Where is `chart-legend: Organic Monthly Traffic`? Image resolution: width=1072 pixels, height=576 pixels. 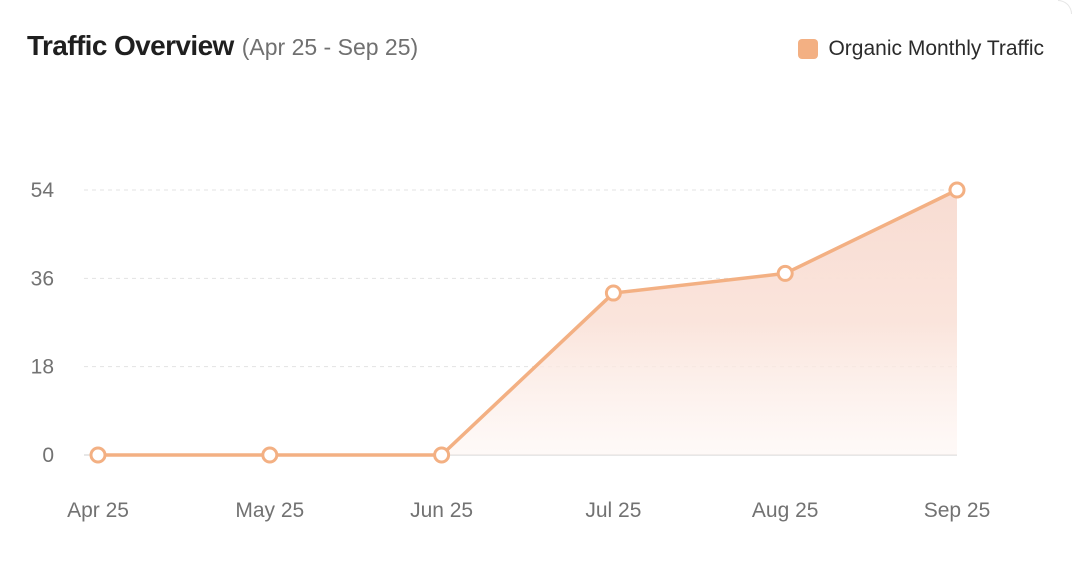
chart-legend: Organic Monthly Traffic is located at coordinates (921, 49).